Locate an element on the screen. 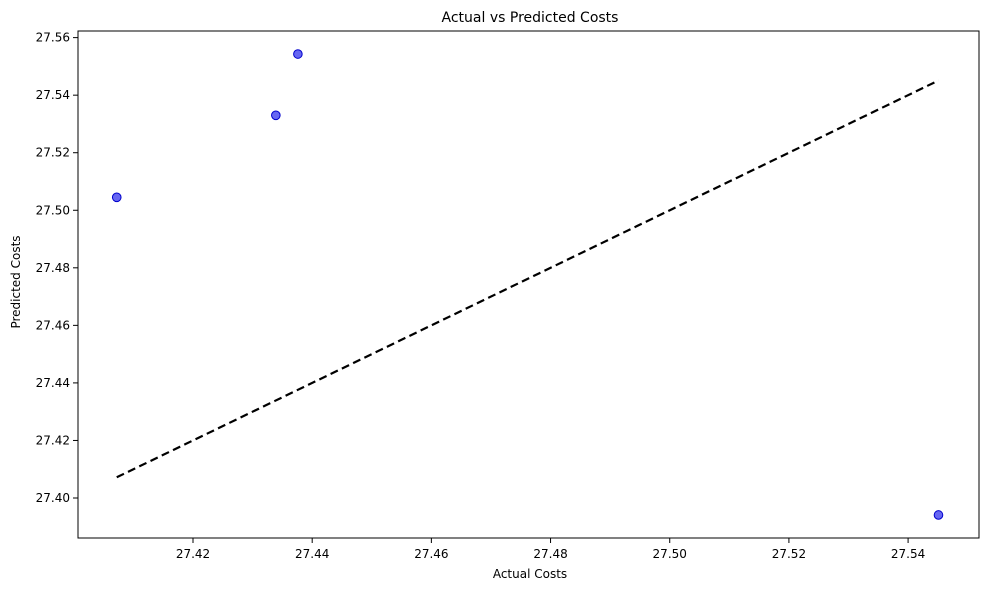 The width and height of the screenshot is (989, 594). y-tick-label-8: 27.54 is located at coordinates (53, 95).